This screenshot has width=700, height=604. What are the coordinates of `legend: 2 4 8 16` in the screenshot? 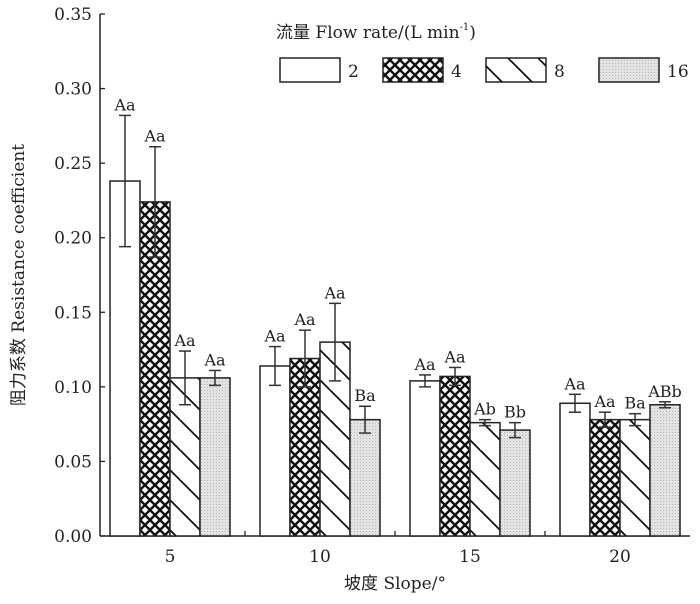 It's located at (484, 70).